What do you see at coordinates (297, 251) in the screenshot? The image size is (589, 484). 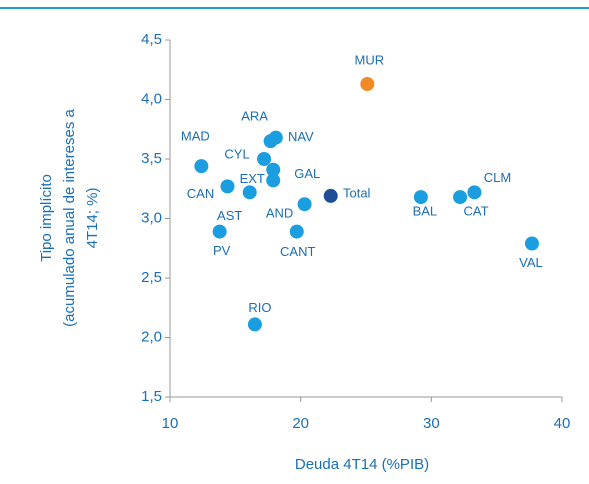 I see `point-label: CANT` at bounding box center [297, 251].